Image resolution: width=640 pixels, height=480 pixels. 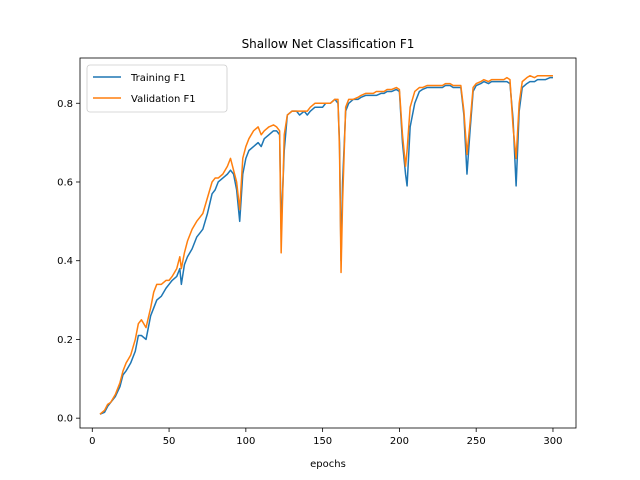 What do you see at coordinates (158, 78) in the screenshot?
I see `legend-label-training: Training F1` at bounding box center [158, 78].